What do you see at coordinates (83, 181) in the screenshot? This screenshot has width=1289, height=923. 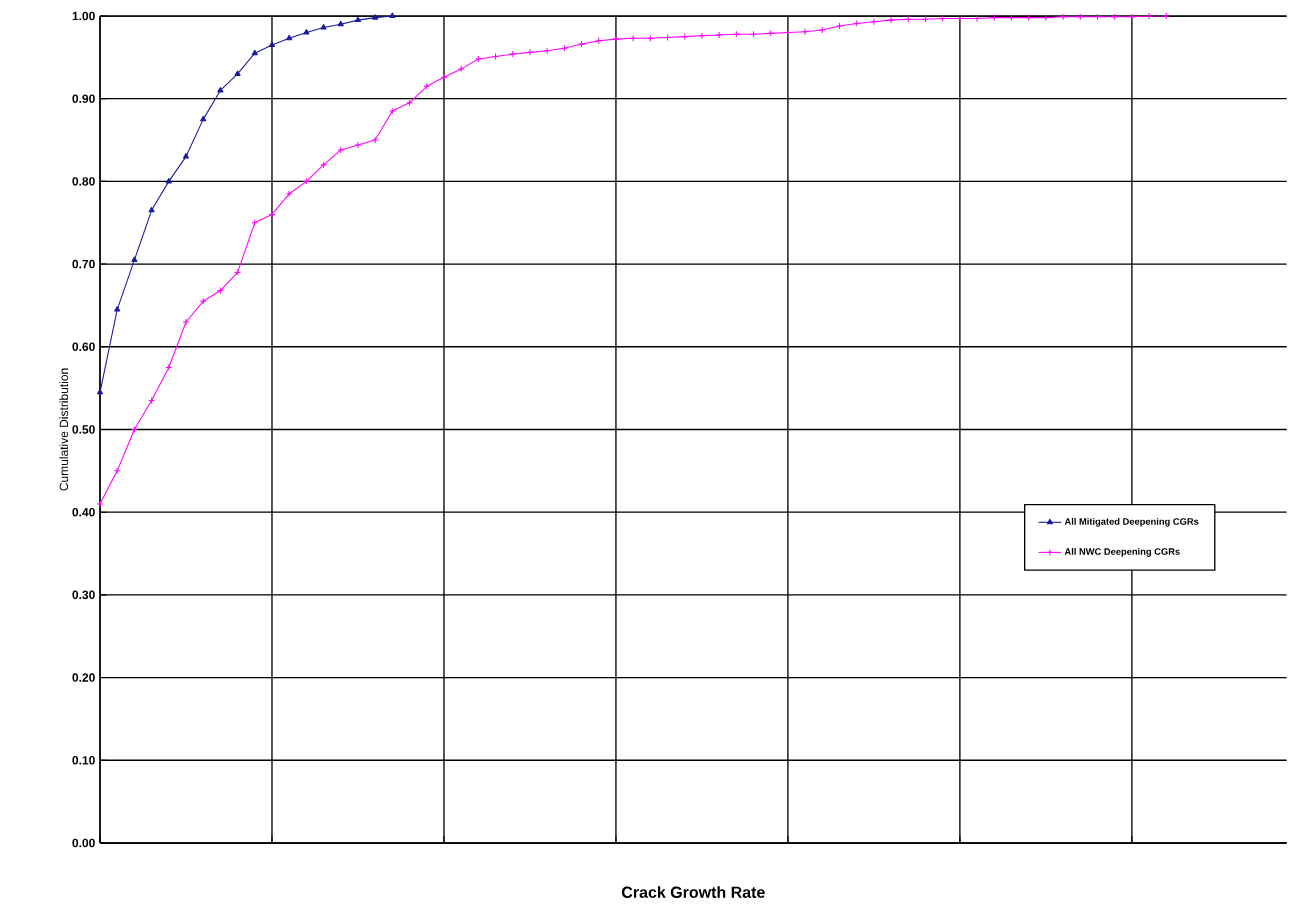 I see `y-tick-label: 0.80` at bounding box center [83, 181].